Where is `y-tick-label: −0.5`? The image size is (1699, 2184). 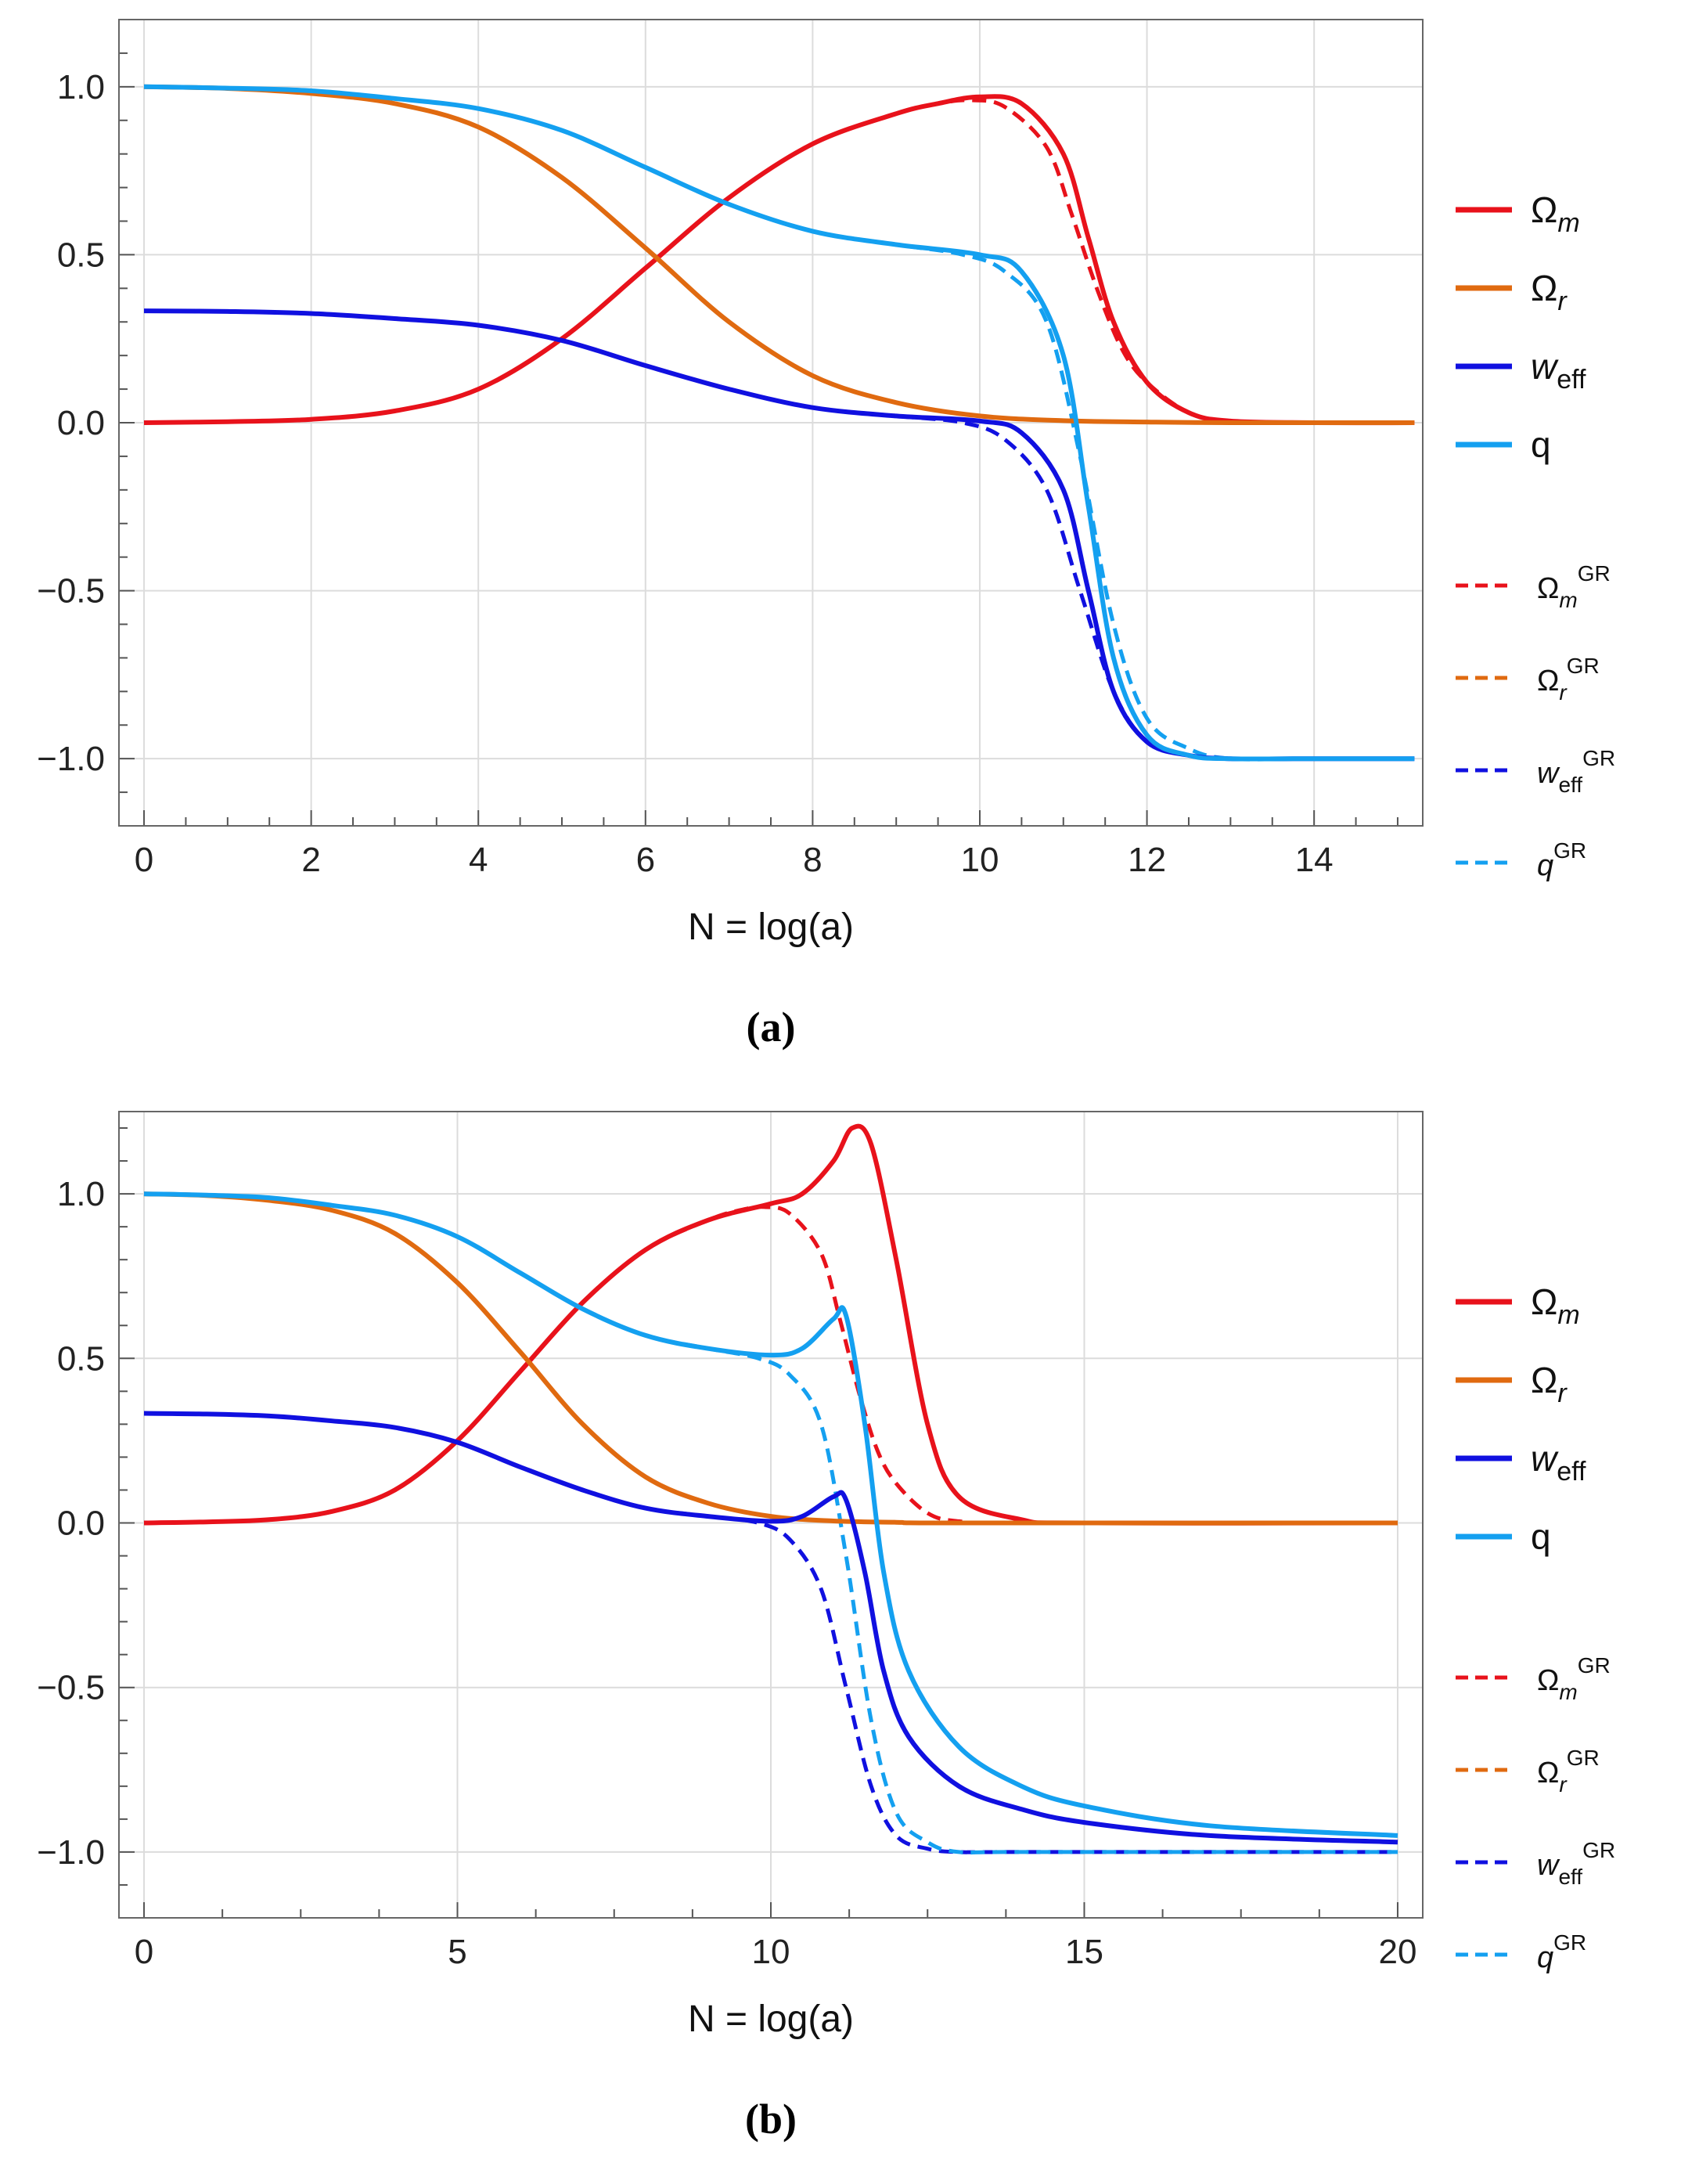
y-tick-label: −0.5 is located at coordinates (71, 1688).